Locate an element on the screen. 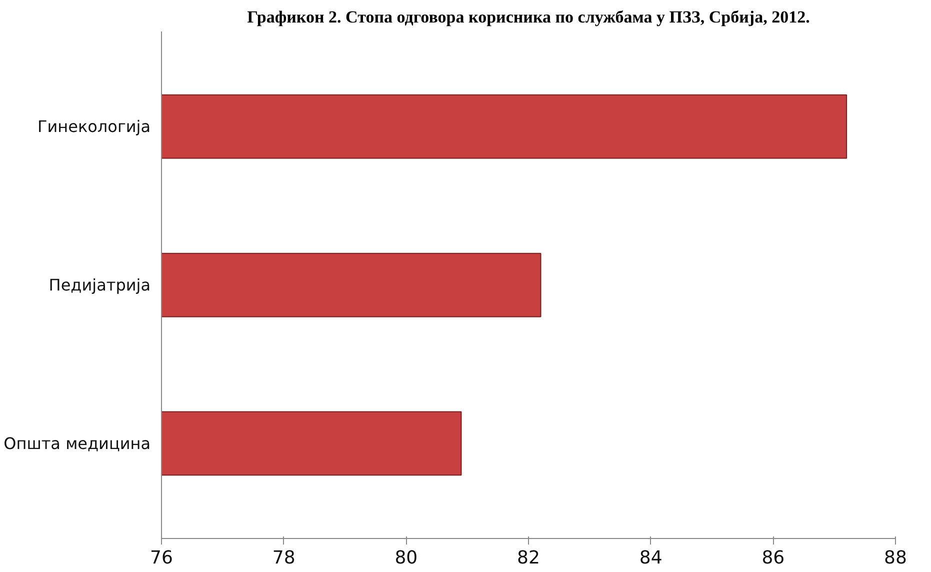  y-tick-label: Општа медицина is located at coordinates (77, 443).